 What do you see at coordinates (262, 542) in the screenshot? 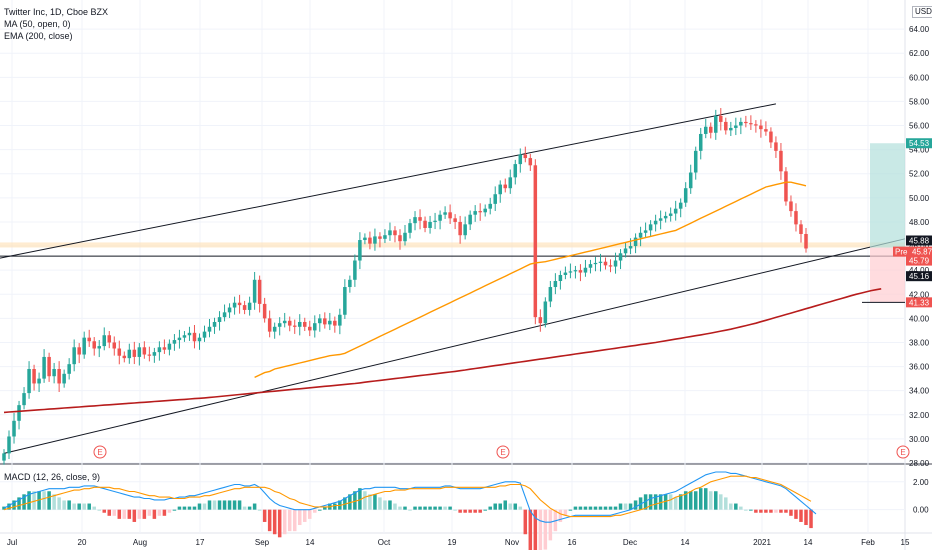
I see `x-tick-label: Sep` at bounding box center [262, 542].